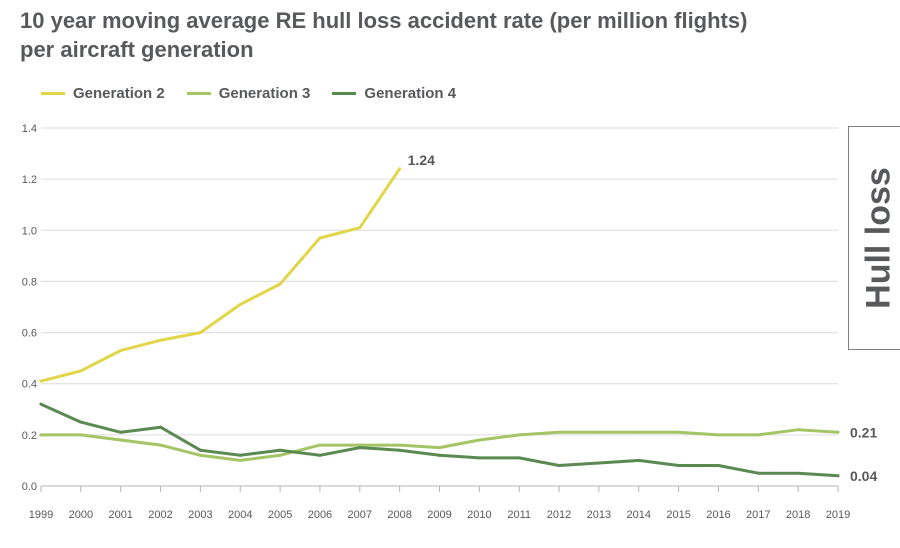 This screenshot has width=900, height=548. What do you see at coordinates (421, 160) in the screenshot?
I see `end-label-generation-2: 1.24` at bounding box center [421, 160].